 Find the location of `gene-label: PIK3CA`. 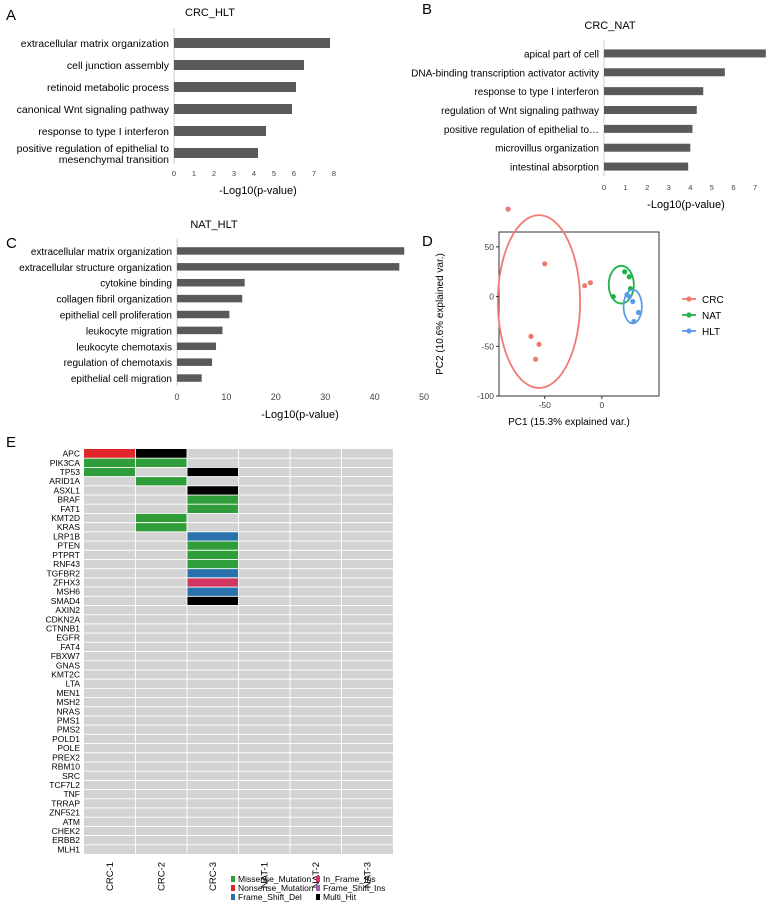

gene-label: PIK3CA is located at coordinates (65, 463).